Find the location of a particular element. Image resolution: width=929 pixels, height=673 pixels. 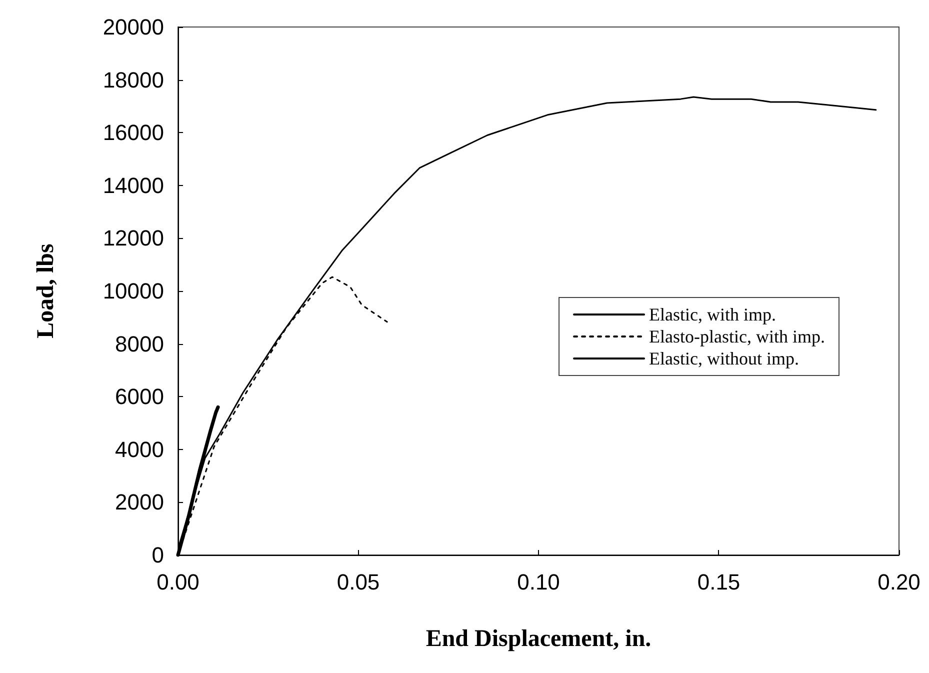

x-axis-title: End Displacement, in. is located at coordinates (539, 639).